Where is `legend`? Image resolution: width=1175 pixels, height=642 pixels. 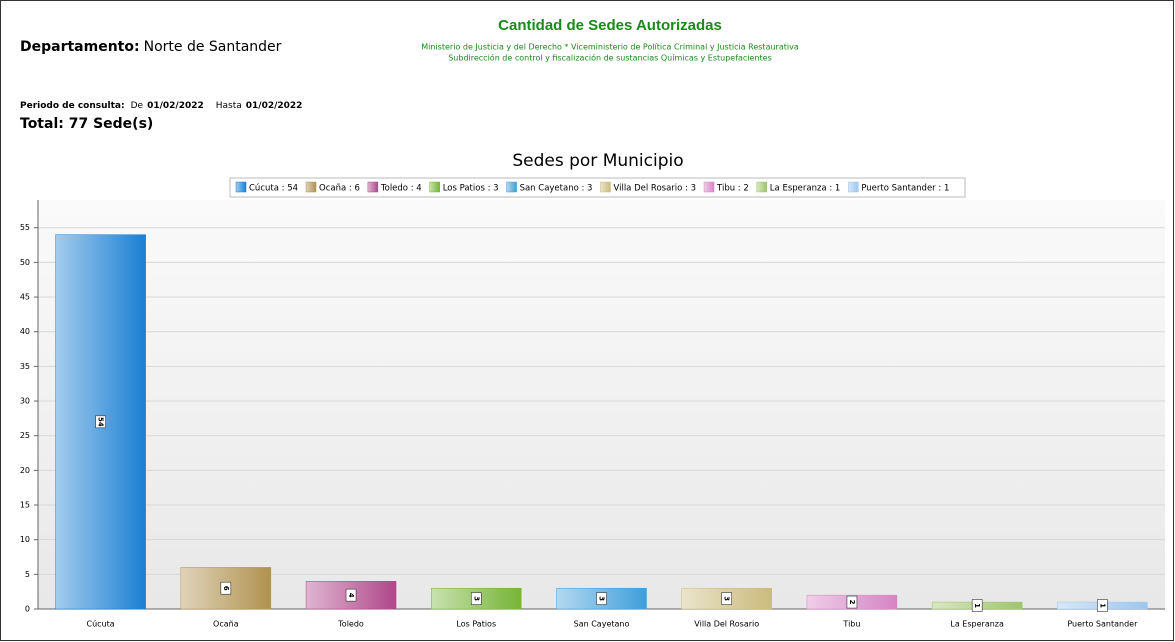
legend is located at coordinates (597, 187).